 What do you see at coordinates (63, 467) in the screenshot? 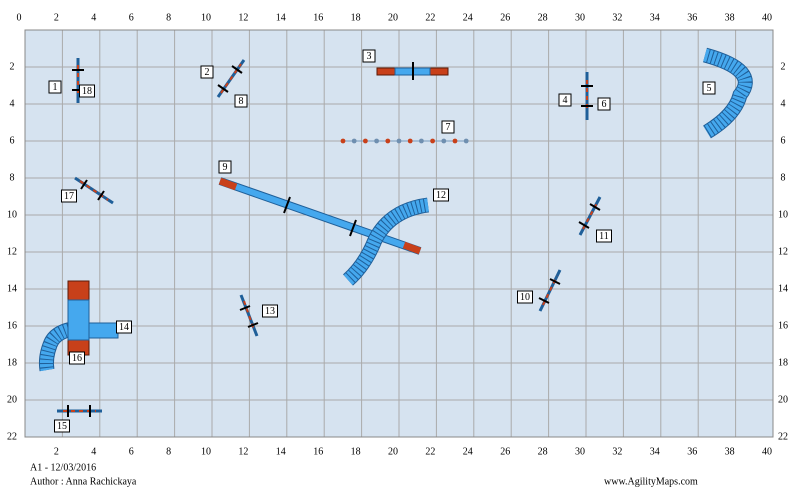
I see `course-name: A1 - 12/03/2016` at bounding box center [63, 467].